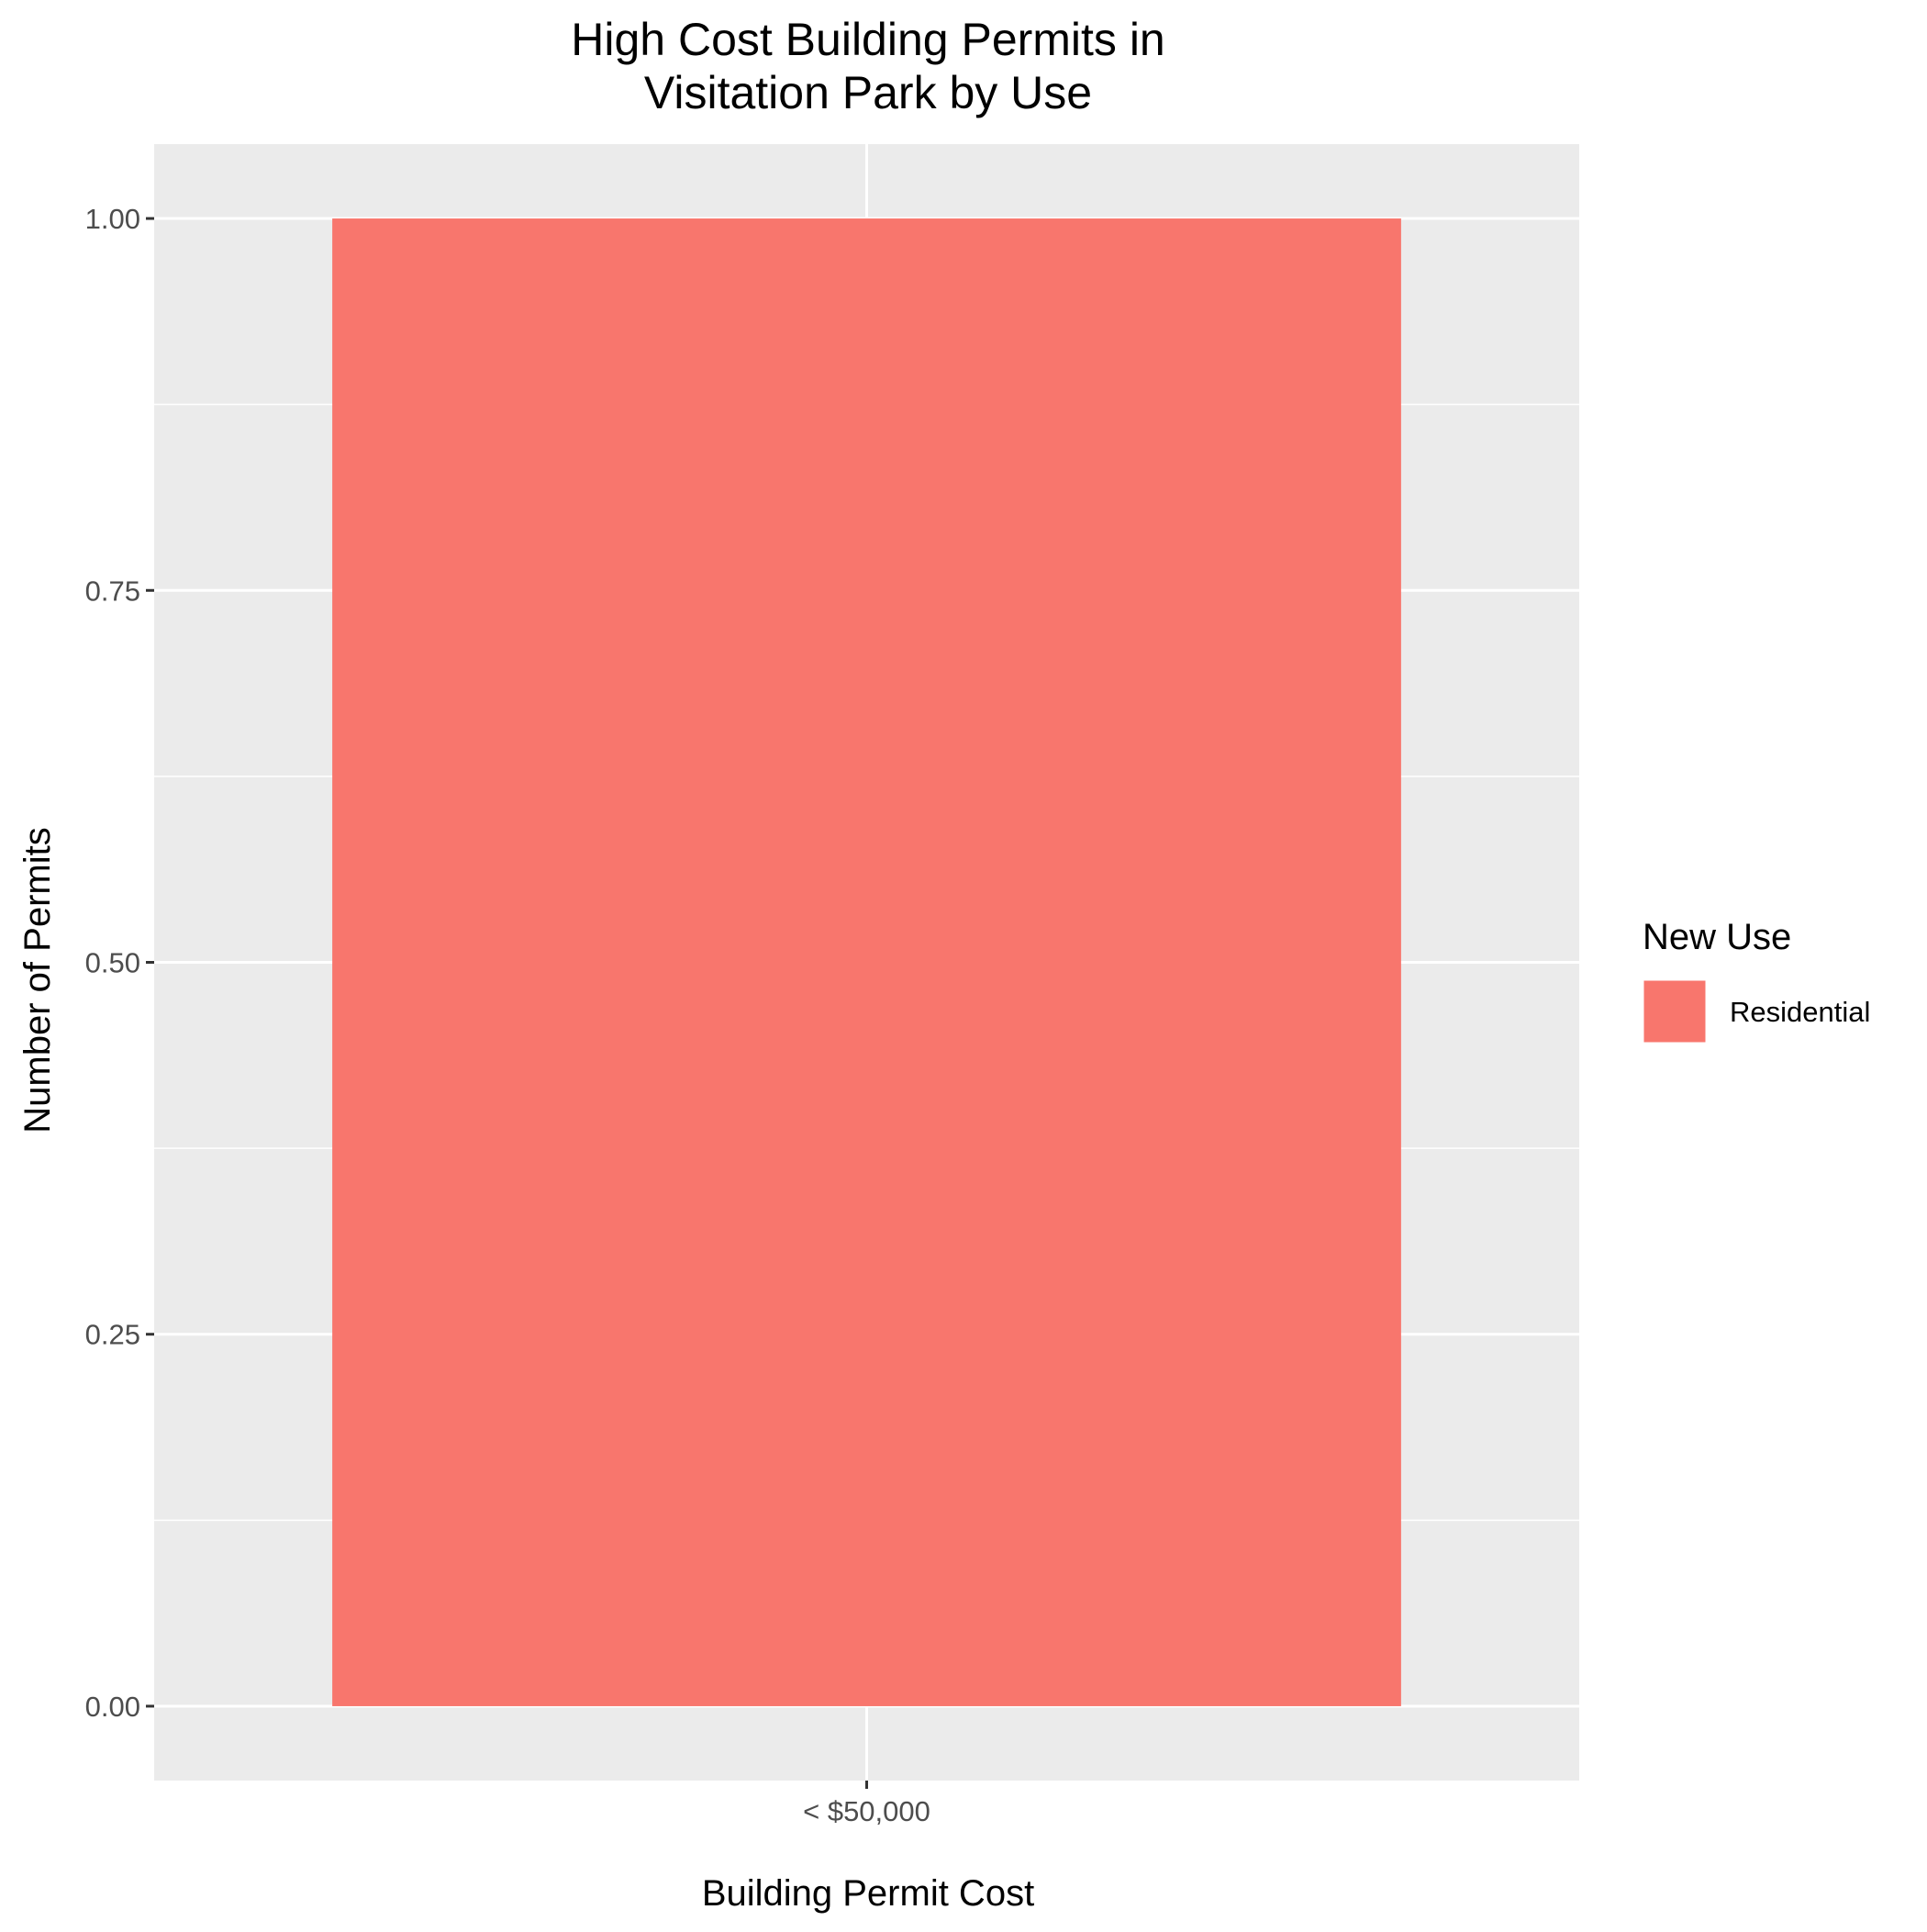 Image resolution: width=1927 pixels, height=1932 pixels. I want to click on legend-label: Residential, so click(1800, 1012).